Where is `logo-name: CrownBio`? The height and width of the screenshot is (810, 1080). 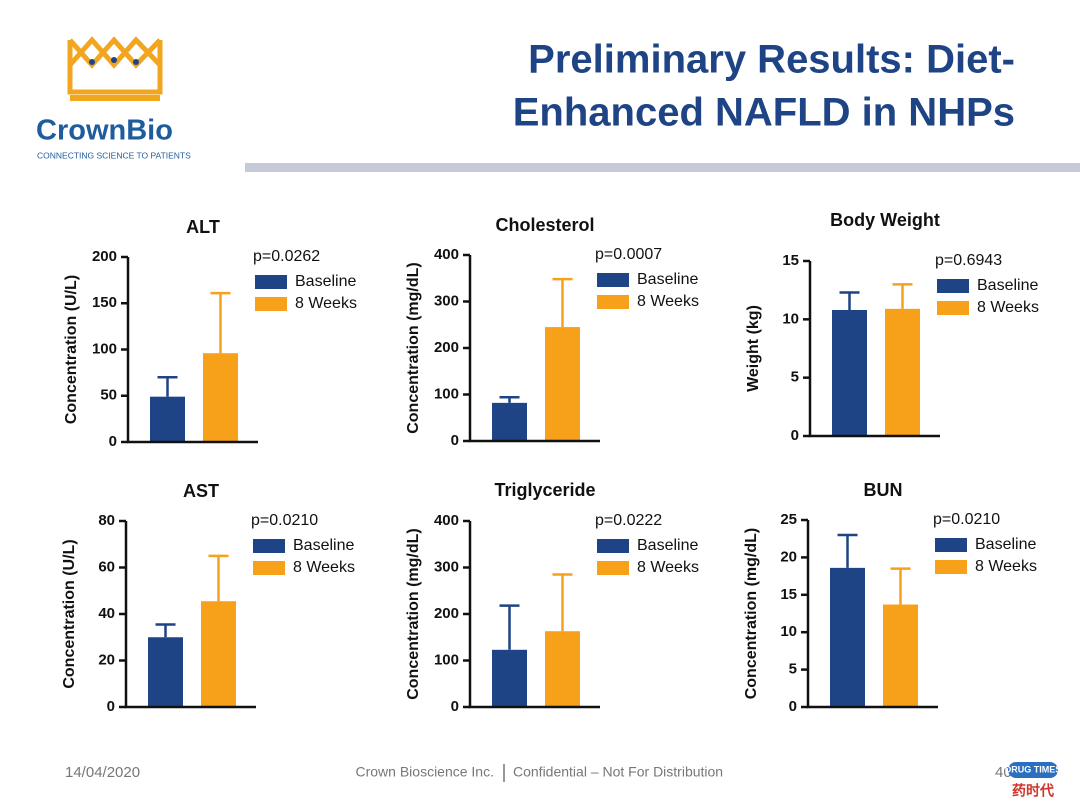 logo-name: CrownBio is located at coordinates (104, 131).